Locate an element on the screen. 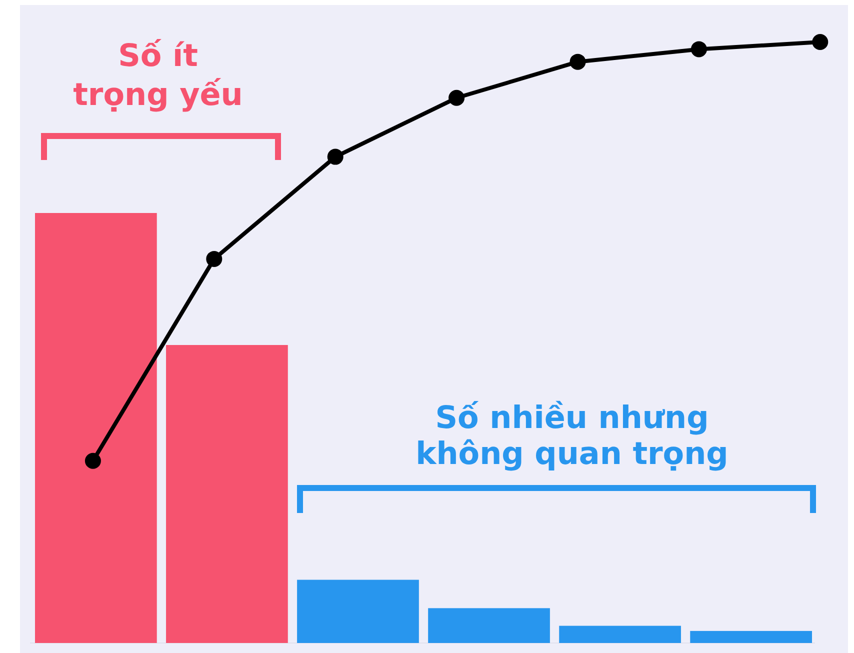 This screenshot has height=653, width=854. annotation: Số nhiều nhưng không quan trọng is located at coordinates (572, 436).